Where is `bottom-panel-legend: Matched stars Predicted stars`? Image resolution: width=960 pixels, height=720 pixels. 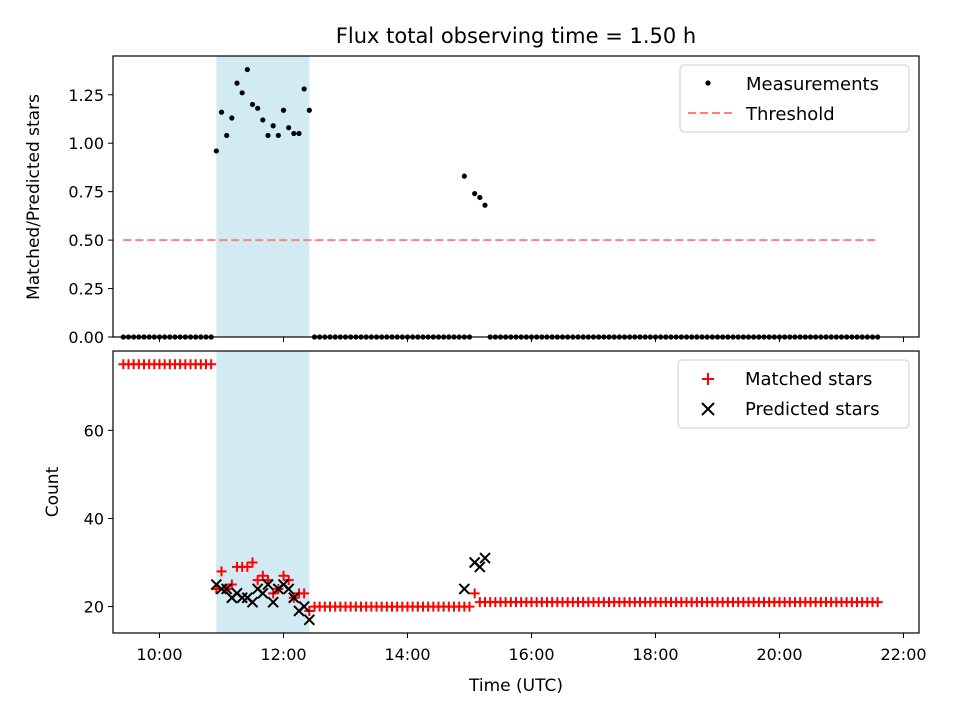
bottom-panel-legend: Matched stars Predicted stars is located at coordinates (793, 394).